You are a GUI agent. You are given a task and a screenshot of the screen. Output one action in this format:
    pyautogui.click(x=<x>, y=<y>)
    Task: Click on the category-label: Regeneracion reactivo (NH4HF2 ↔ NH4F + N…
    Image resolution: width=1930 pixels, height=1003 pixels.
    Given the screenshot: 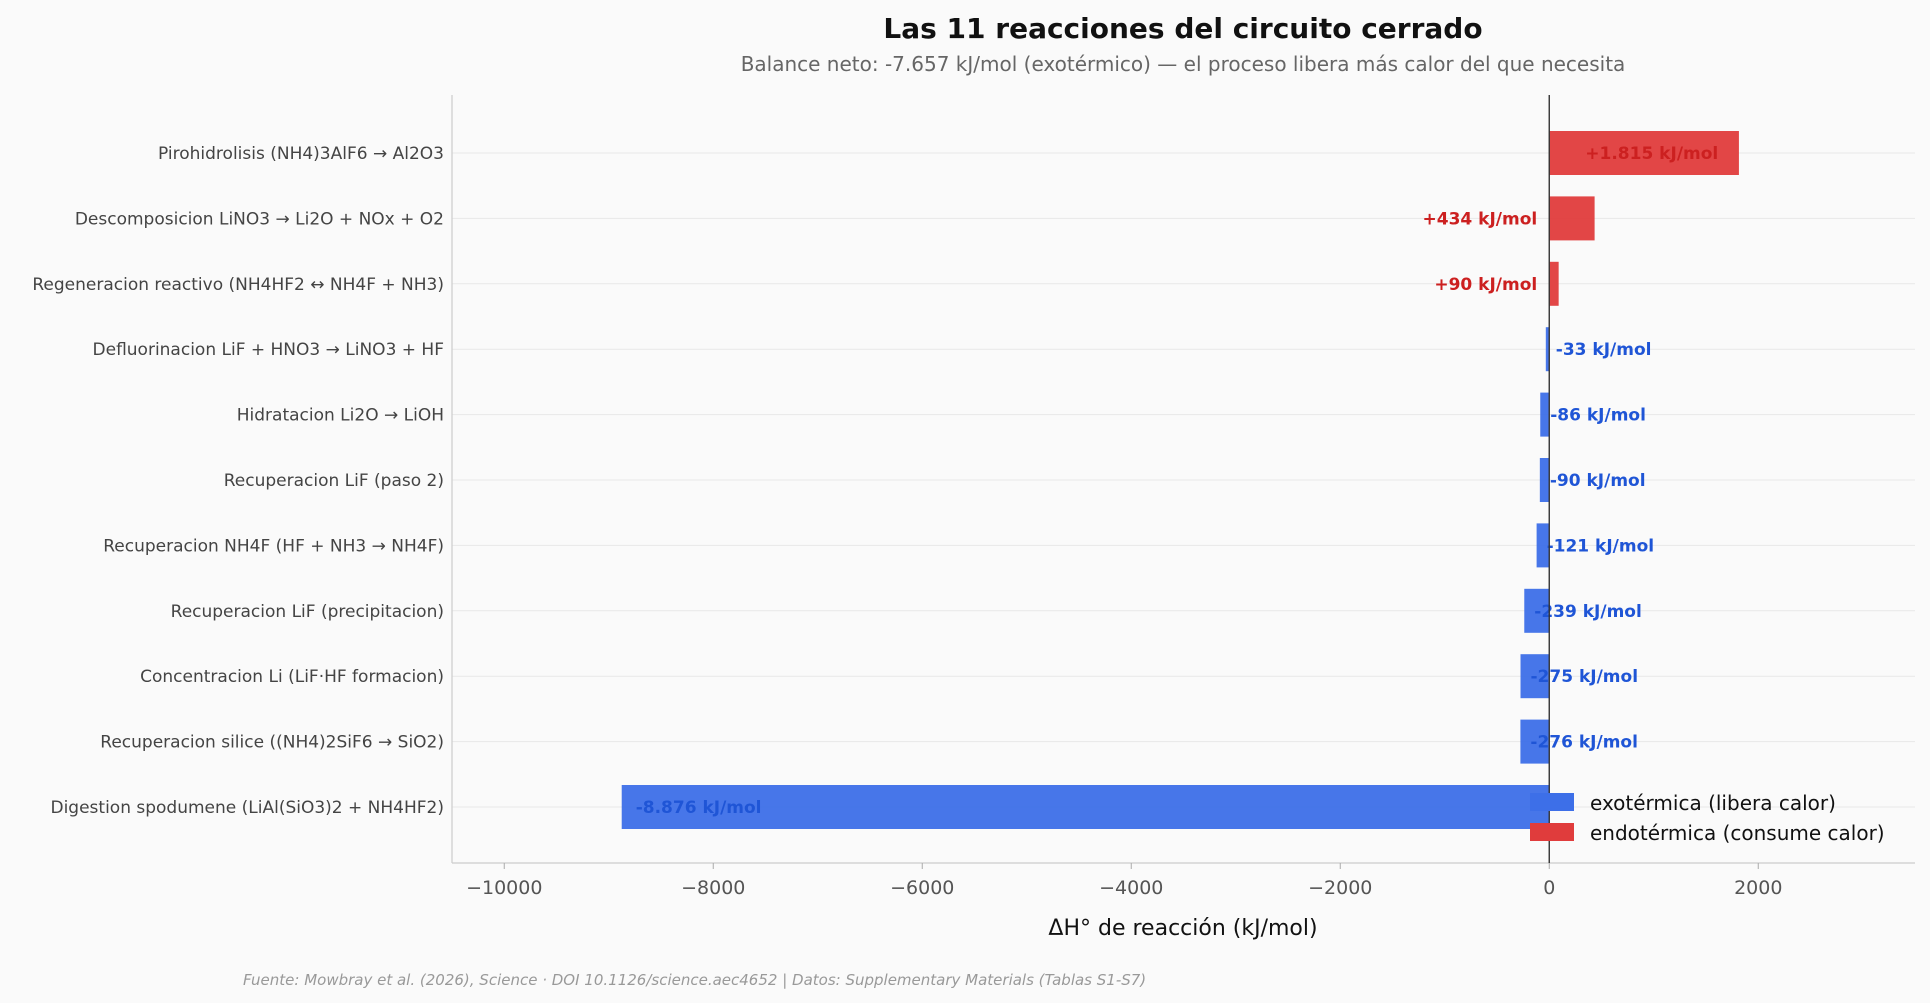 What is the action you would take?
    pyautogui.click(x=238, y=285)
    